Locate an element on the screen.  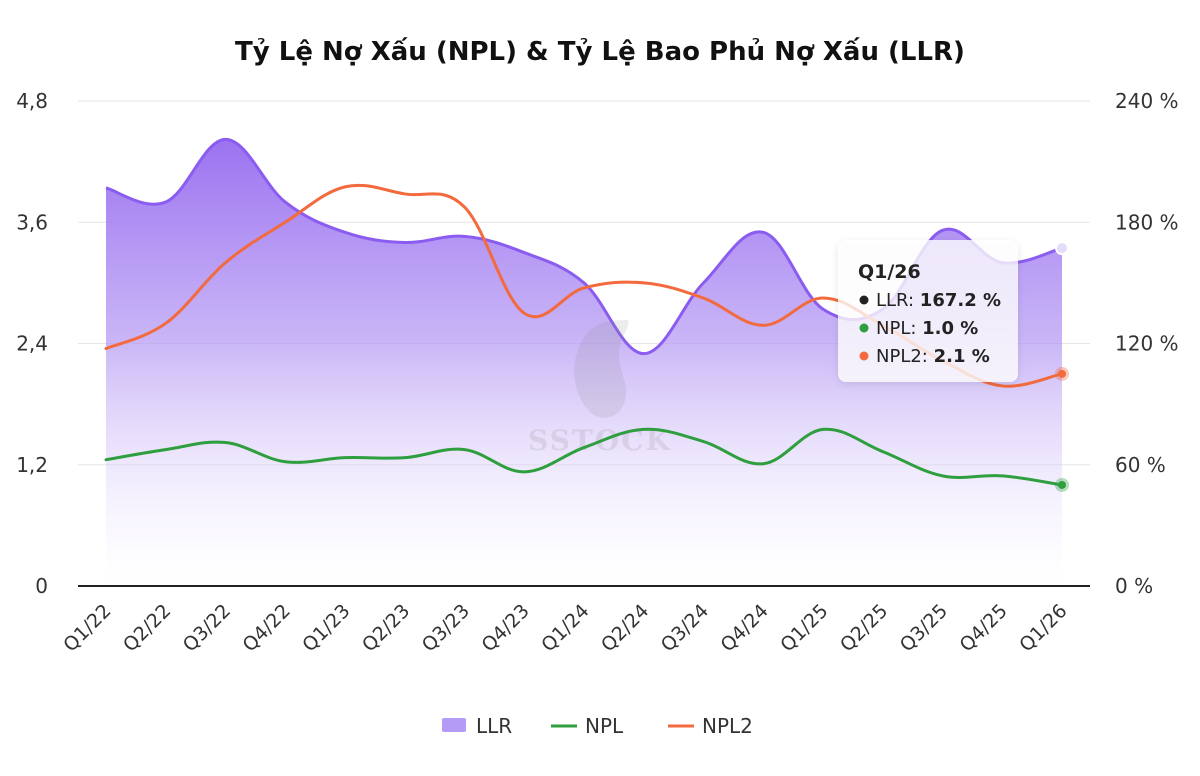
x-tick-label: Q3/25 is located at coordinates (924, 628).